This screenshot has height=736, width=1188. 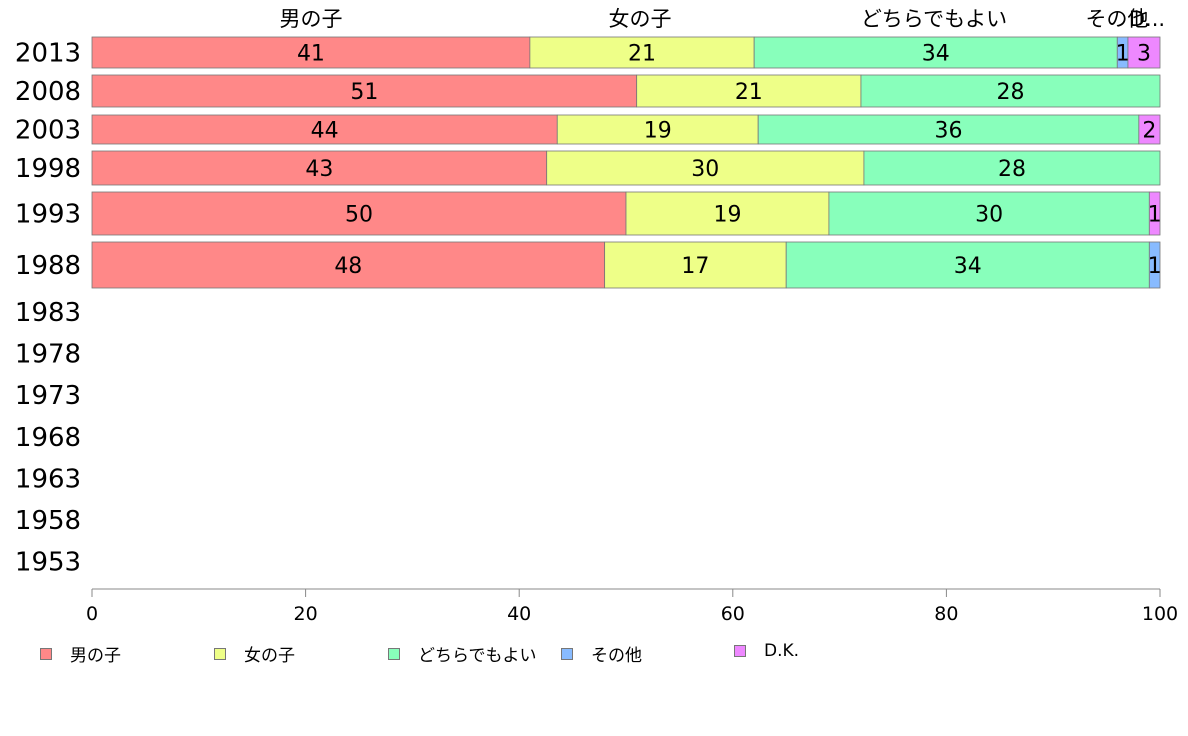 I want to click on x-tick-label: 40, so click(x=519, y=614).